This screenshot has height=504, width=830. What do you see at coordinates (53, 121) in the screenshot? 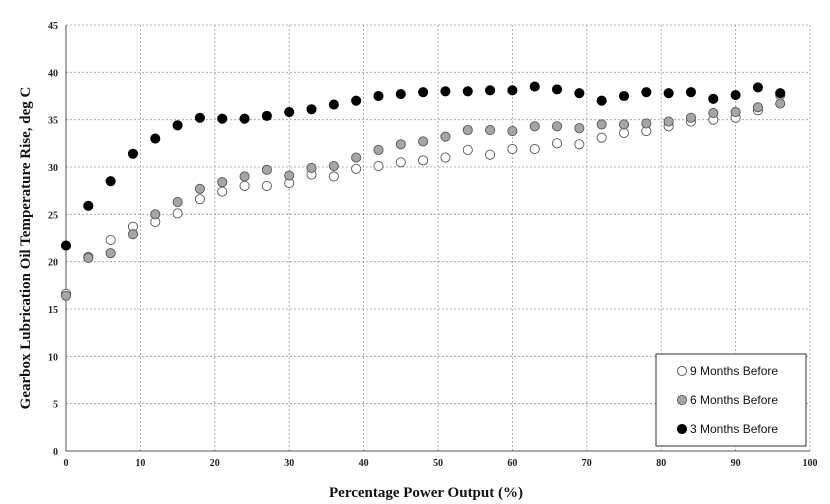
I see `y-tick-label: 35` at bounding box center [53, 121].